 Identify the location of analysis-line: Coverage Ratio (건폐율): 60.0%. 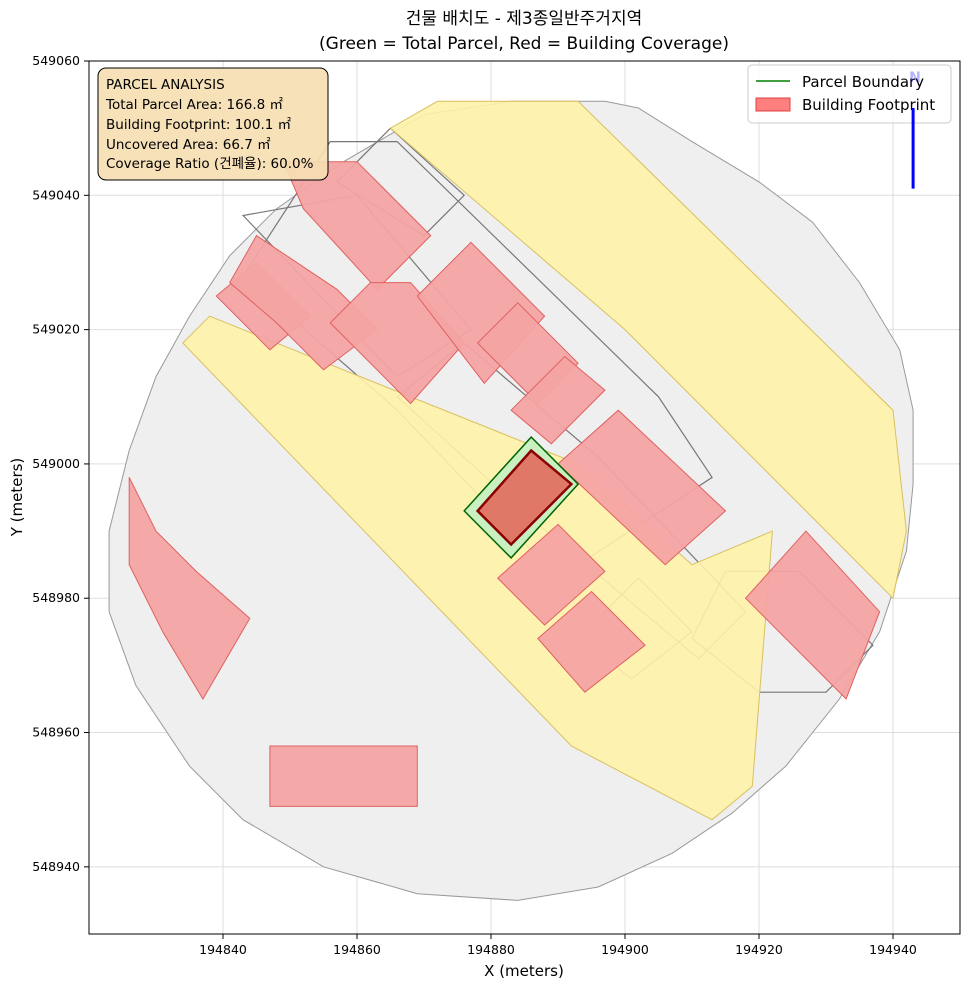
(210, 164).